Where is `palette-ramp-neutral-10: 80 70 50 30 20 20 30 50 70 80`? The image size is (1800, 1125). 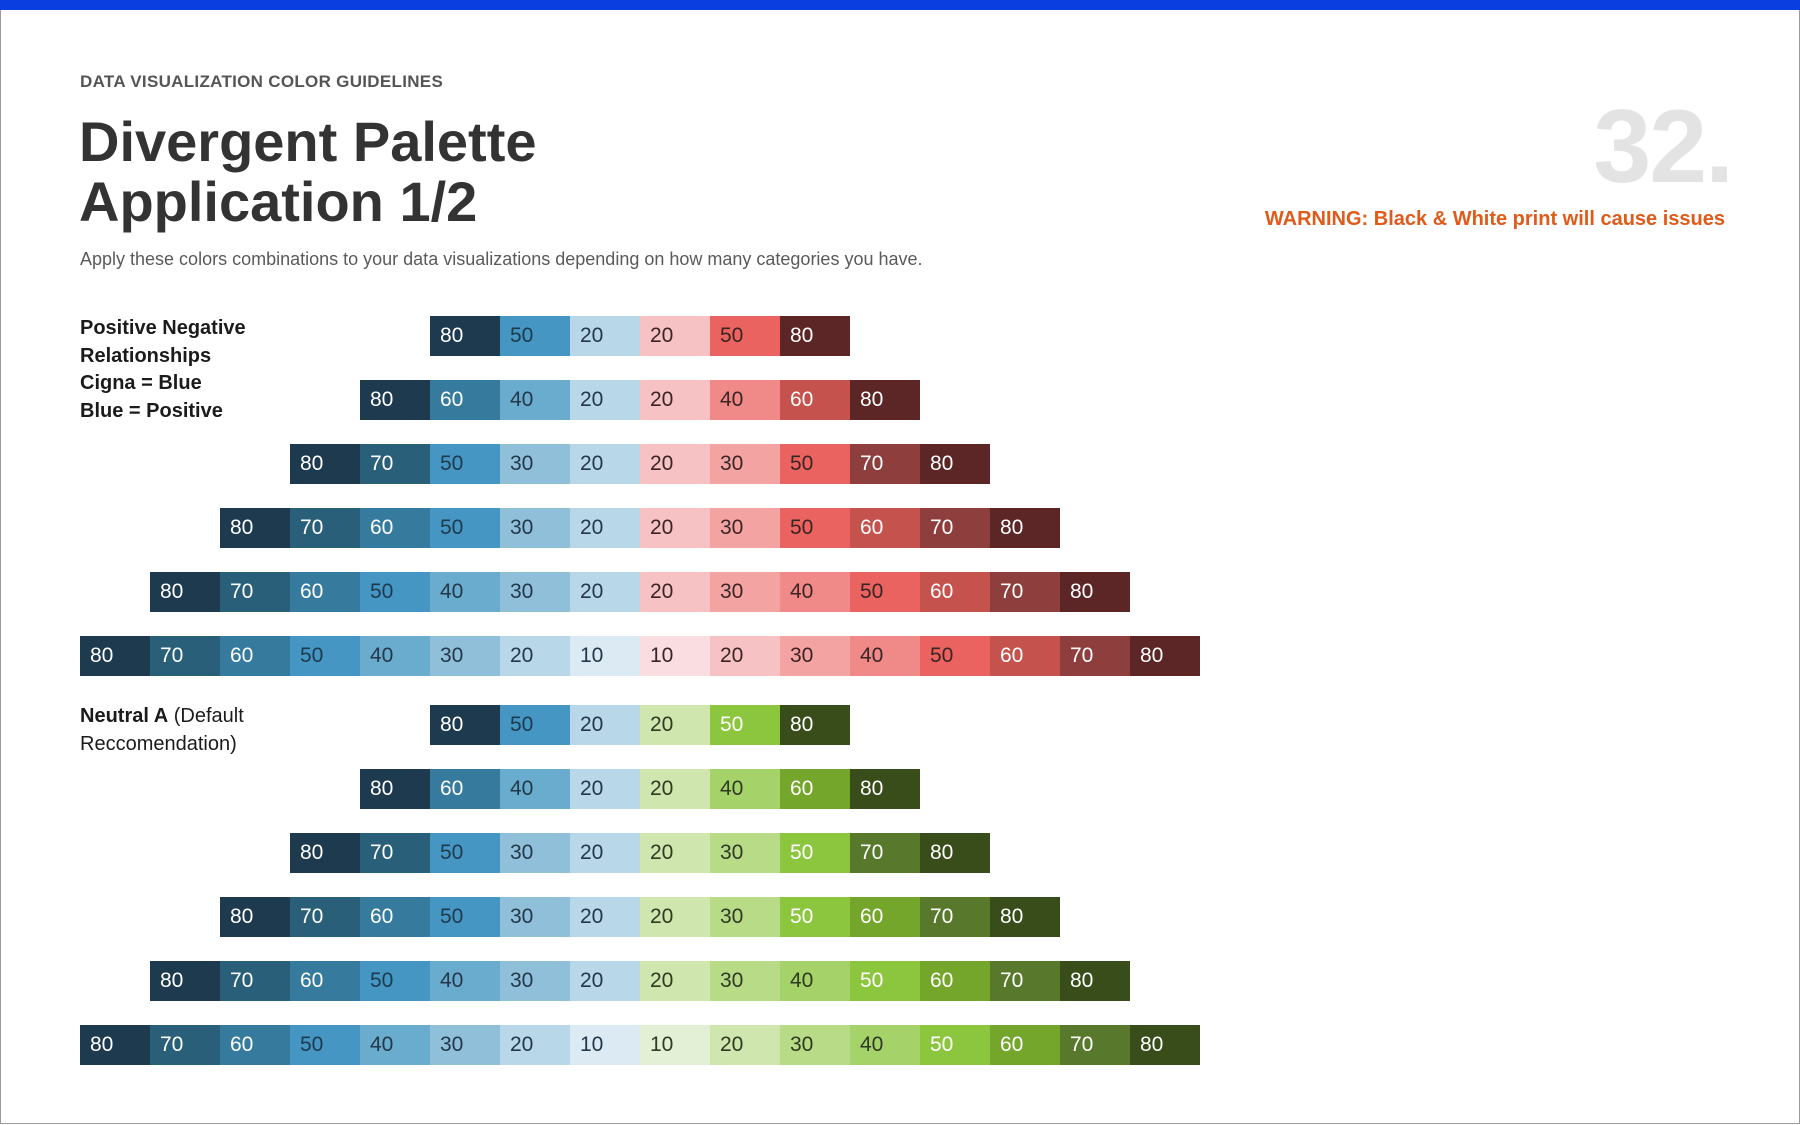 palette-ramp-neutral-10: 80 70 50 30 20 20 30 50 70 80 is located at coordinates (640, 853).